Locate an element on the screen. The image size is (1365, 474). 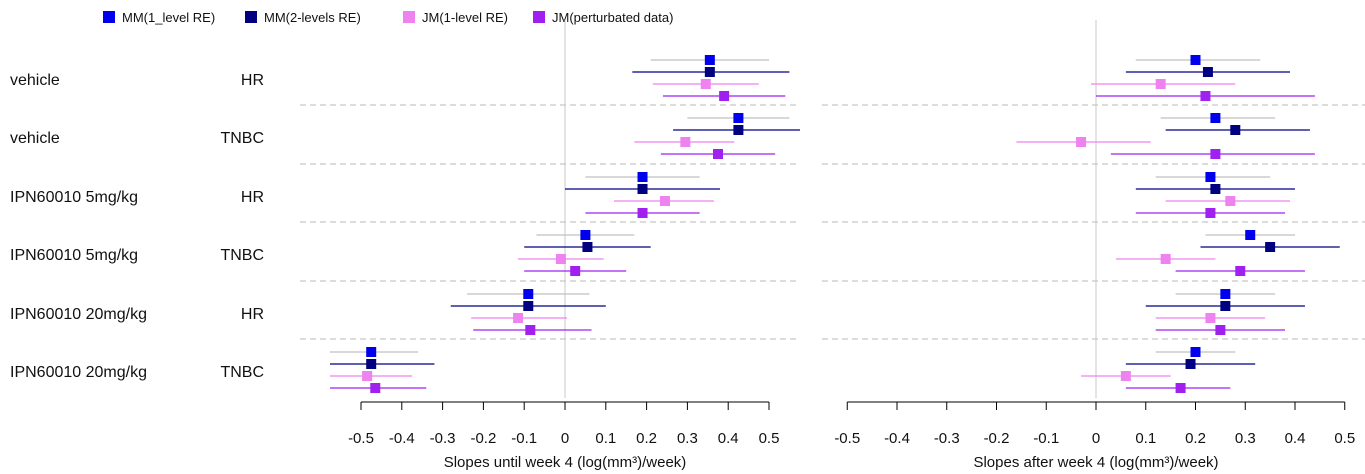
legend-label: JM(perturbated data) is located at coordinates (612, 17).